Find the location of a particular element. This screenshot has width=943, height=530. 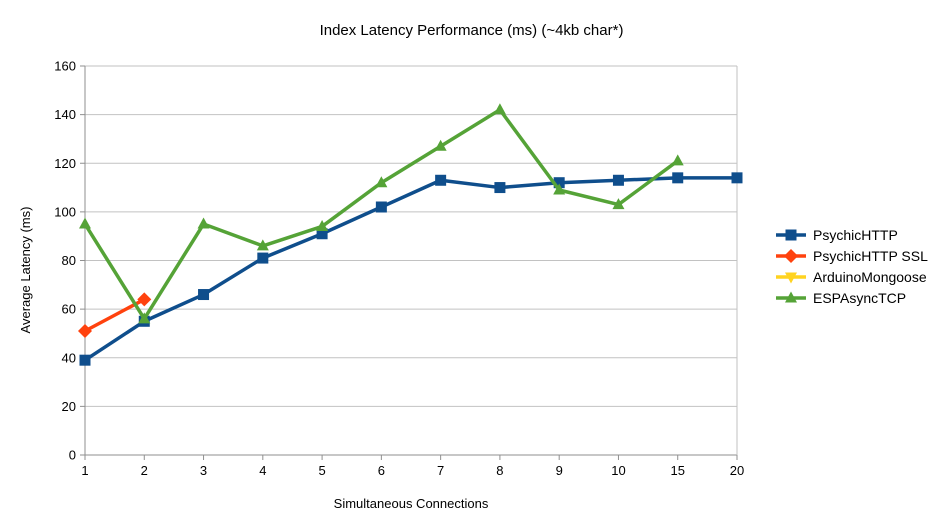

legend-item-espasynctcp: ESPAsyncTCP is located at coordinates (851, 297).